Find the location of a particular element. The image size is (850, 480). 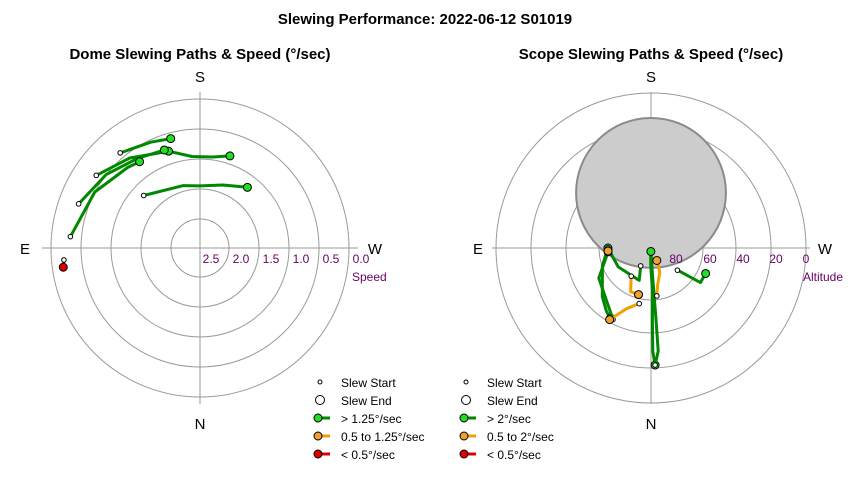

legend-label: > 1.25°/sec is located at coordinates (371, 419).